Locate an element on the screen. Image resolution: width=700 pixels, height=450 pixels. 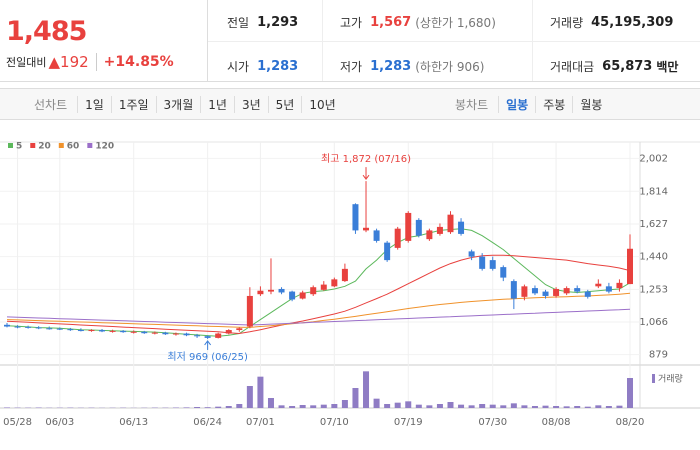
period-tab: 1주일 is located at coordinates (133, 104).